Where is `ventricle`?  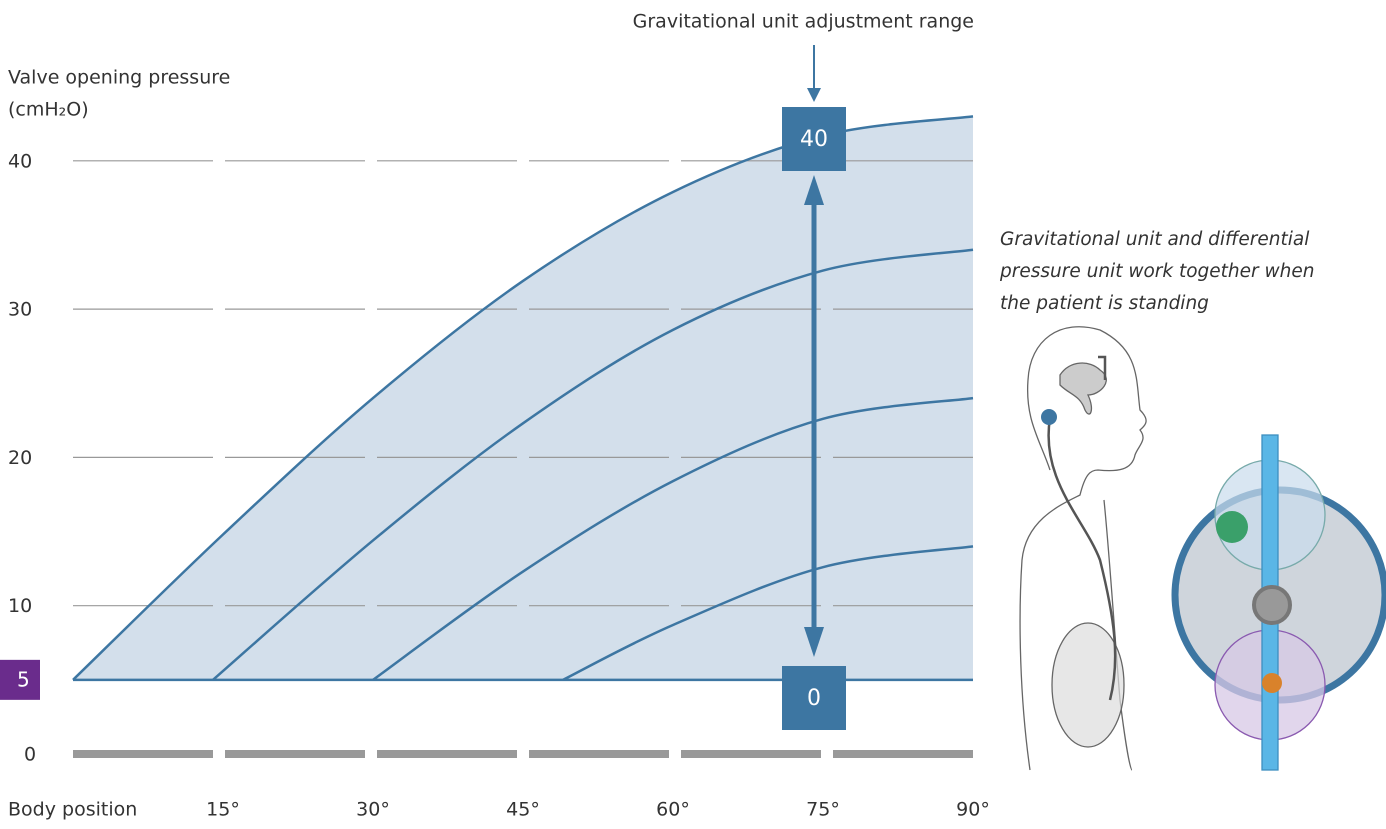
ventricle is located at coordinates (1083, 388).